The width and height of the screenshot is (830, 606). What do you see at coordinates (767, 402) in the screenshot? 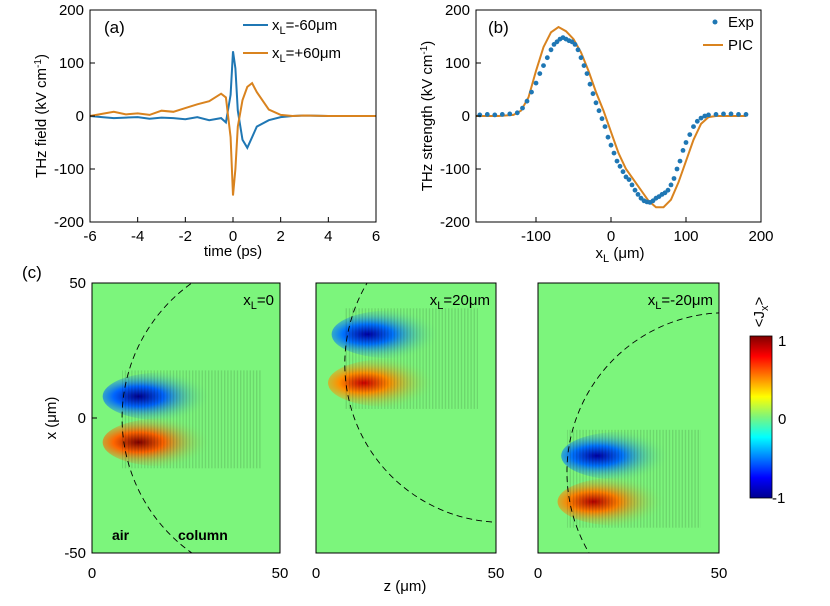
I see `colorbar: 1 0 -1 <Jx>` at bounding box center [767, 402].